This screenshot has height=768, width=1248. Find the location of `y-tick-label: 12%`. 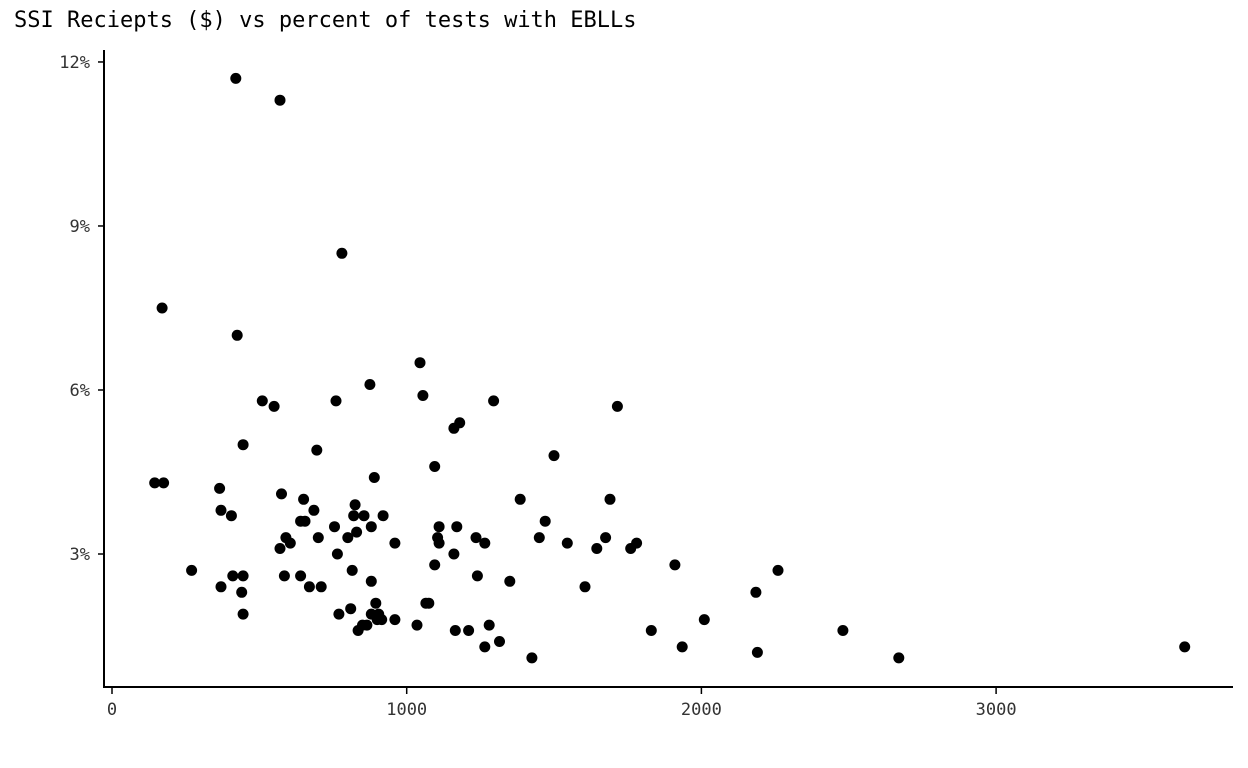

y-tick-label: 12% is located at coordinates (74, 63).